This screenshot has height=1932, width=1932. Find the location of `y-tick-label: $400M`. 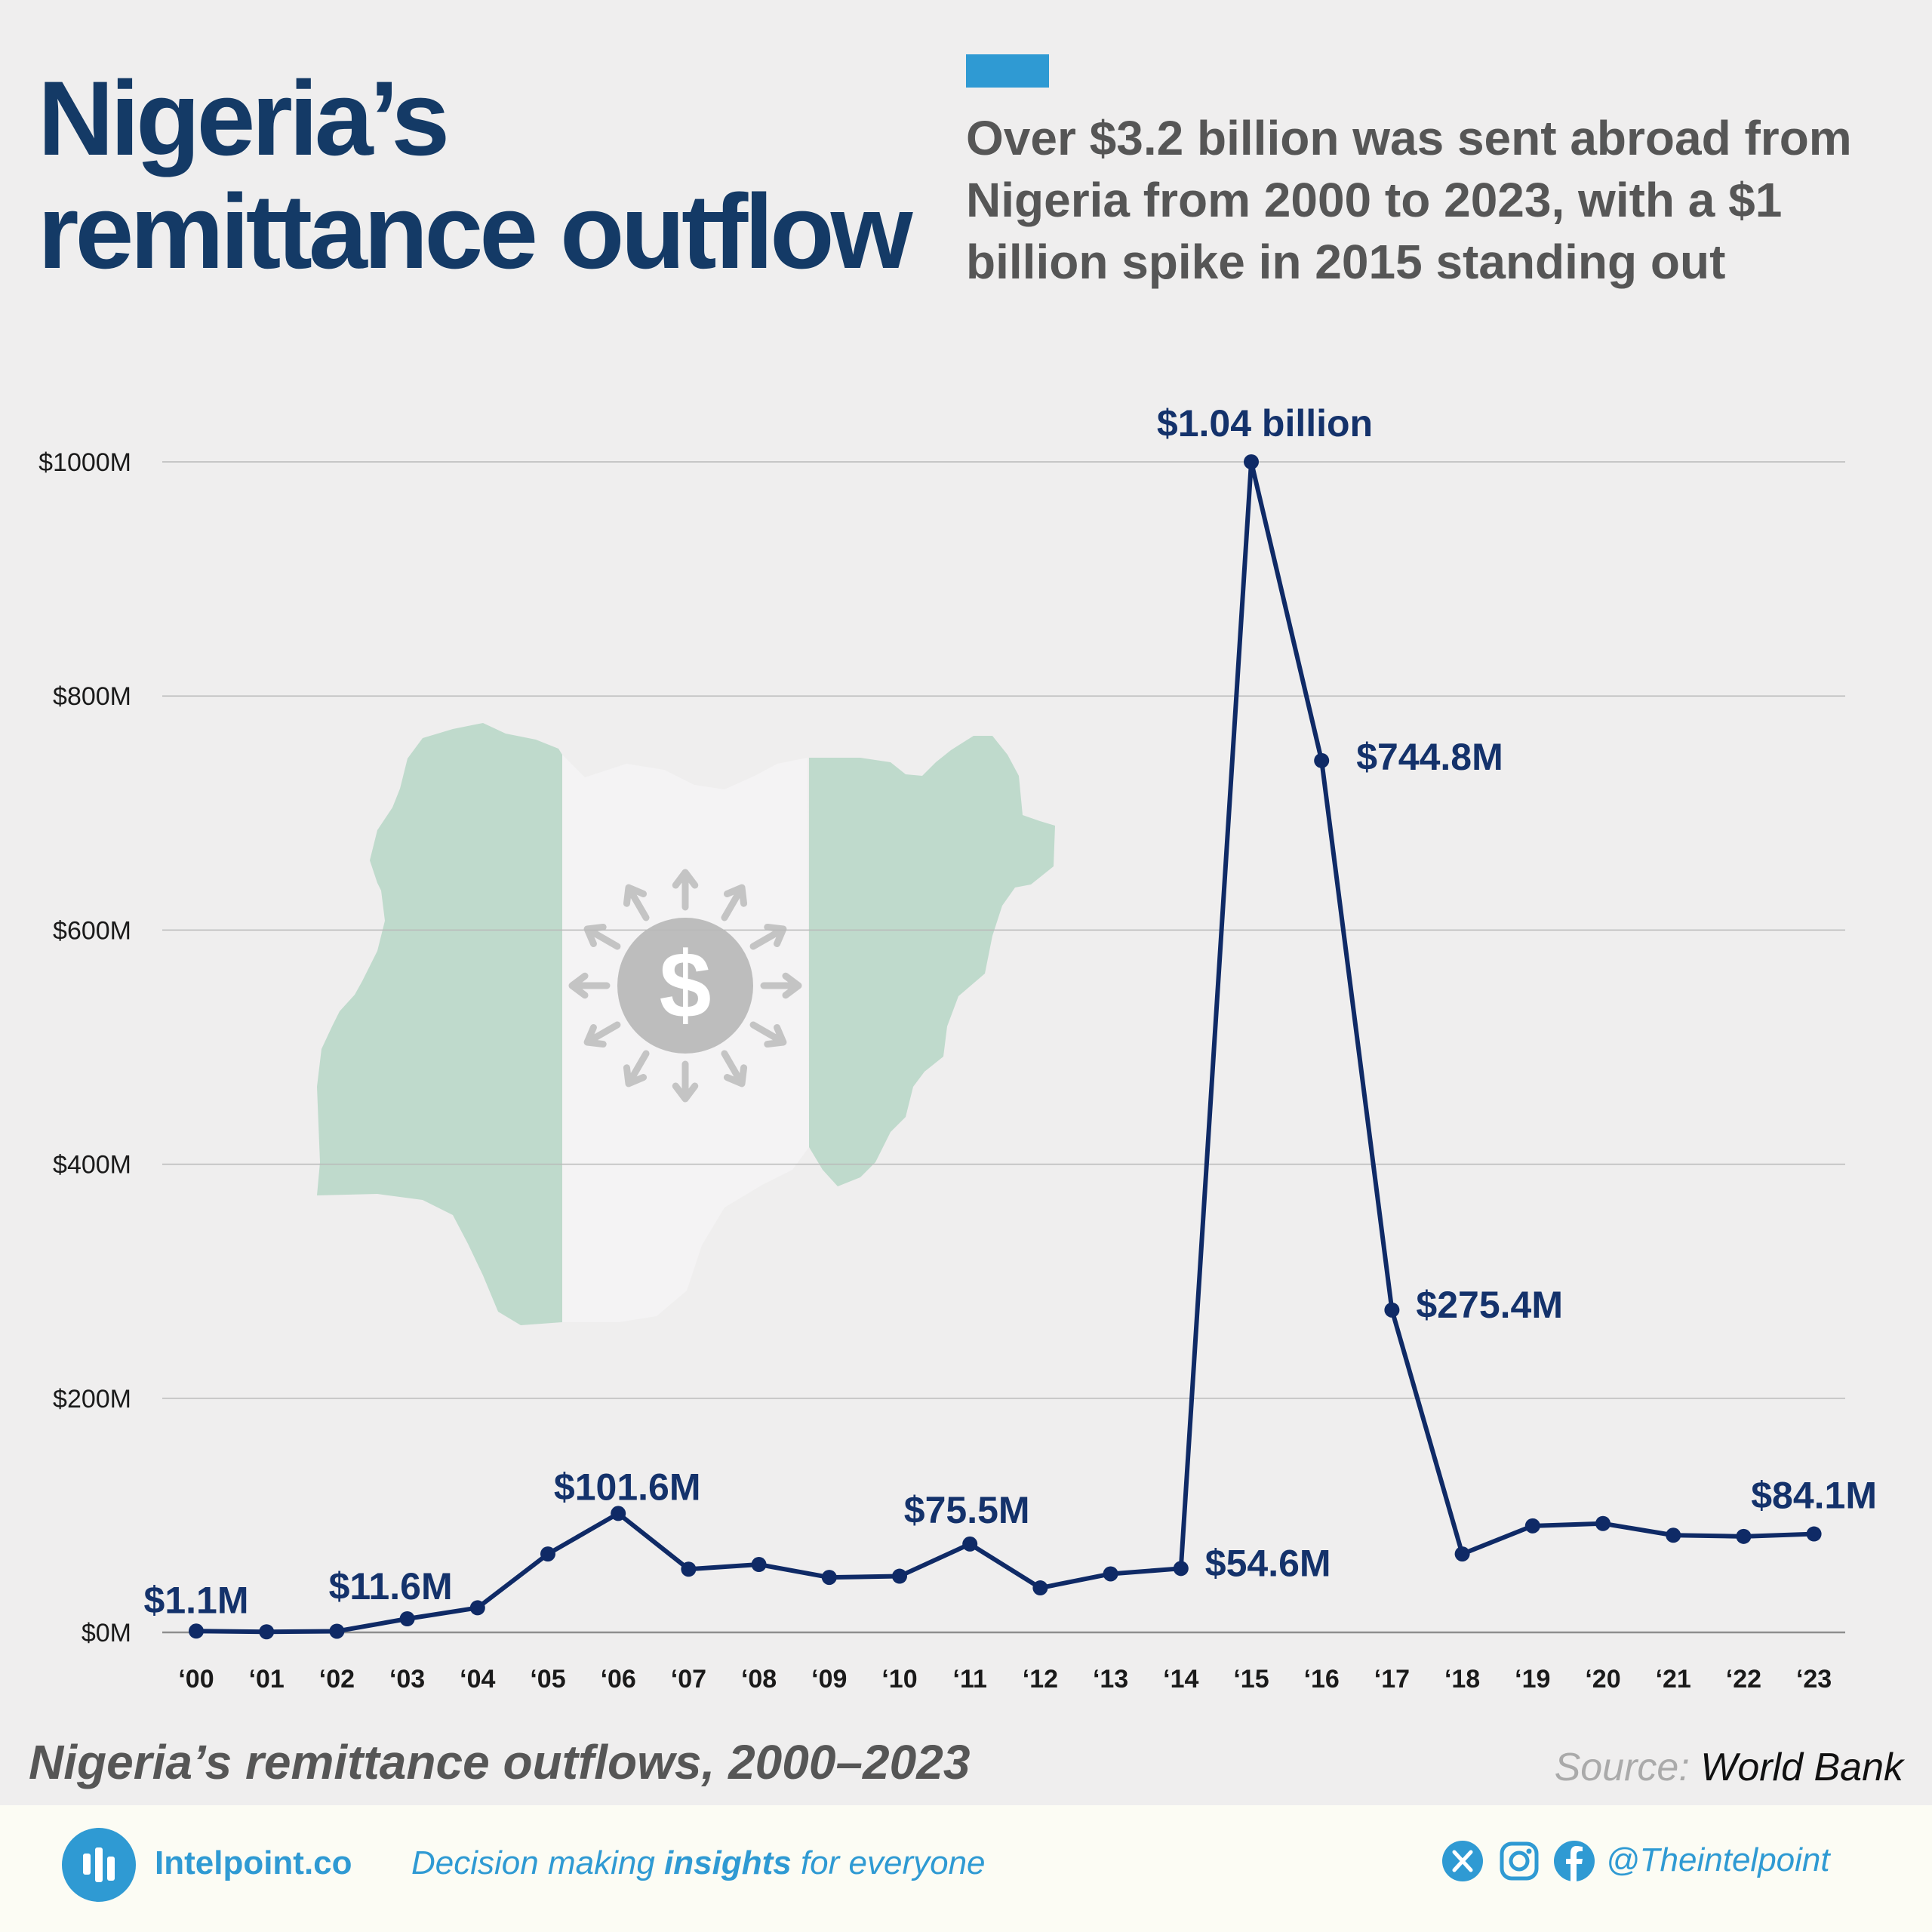

y-tick-label: $400M is located at coordinates (92, 1165).